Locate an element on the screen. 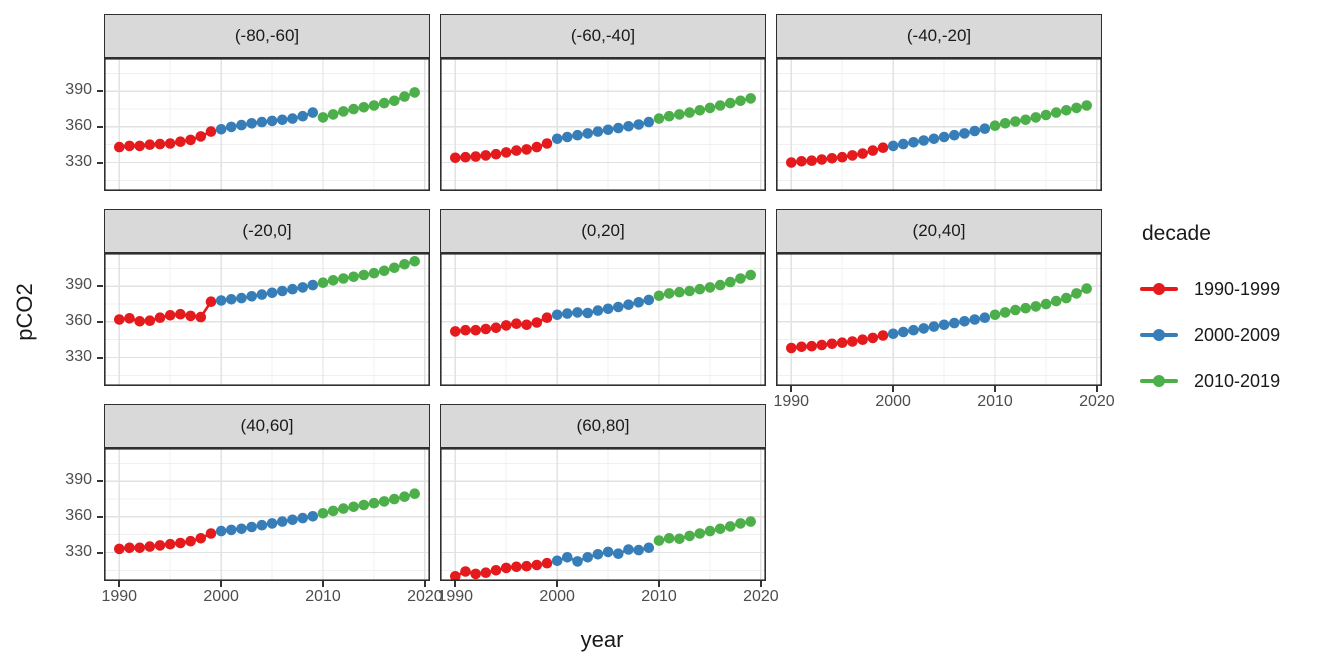  legend-entry-label: 2000-2009 is located at coordinates (1237, 334).